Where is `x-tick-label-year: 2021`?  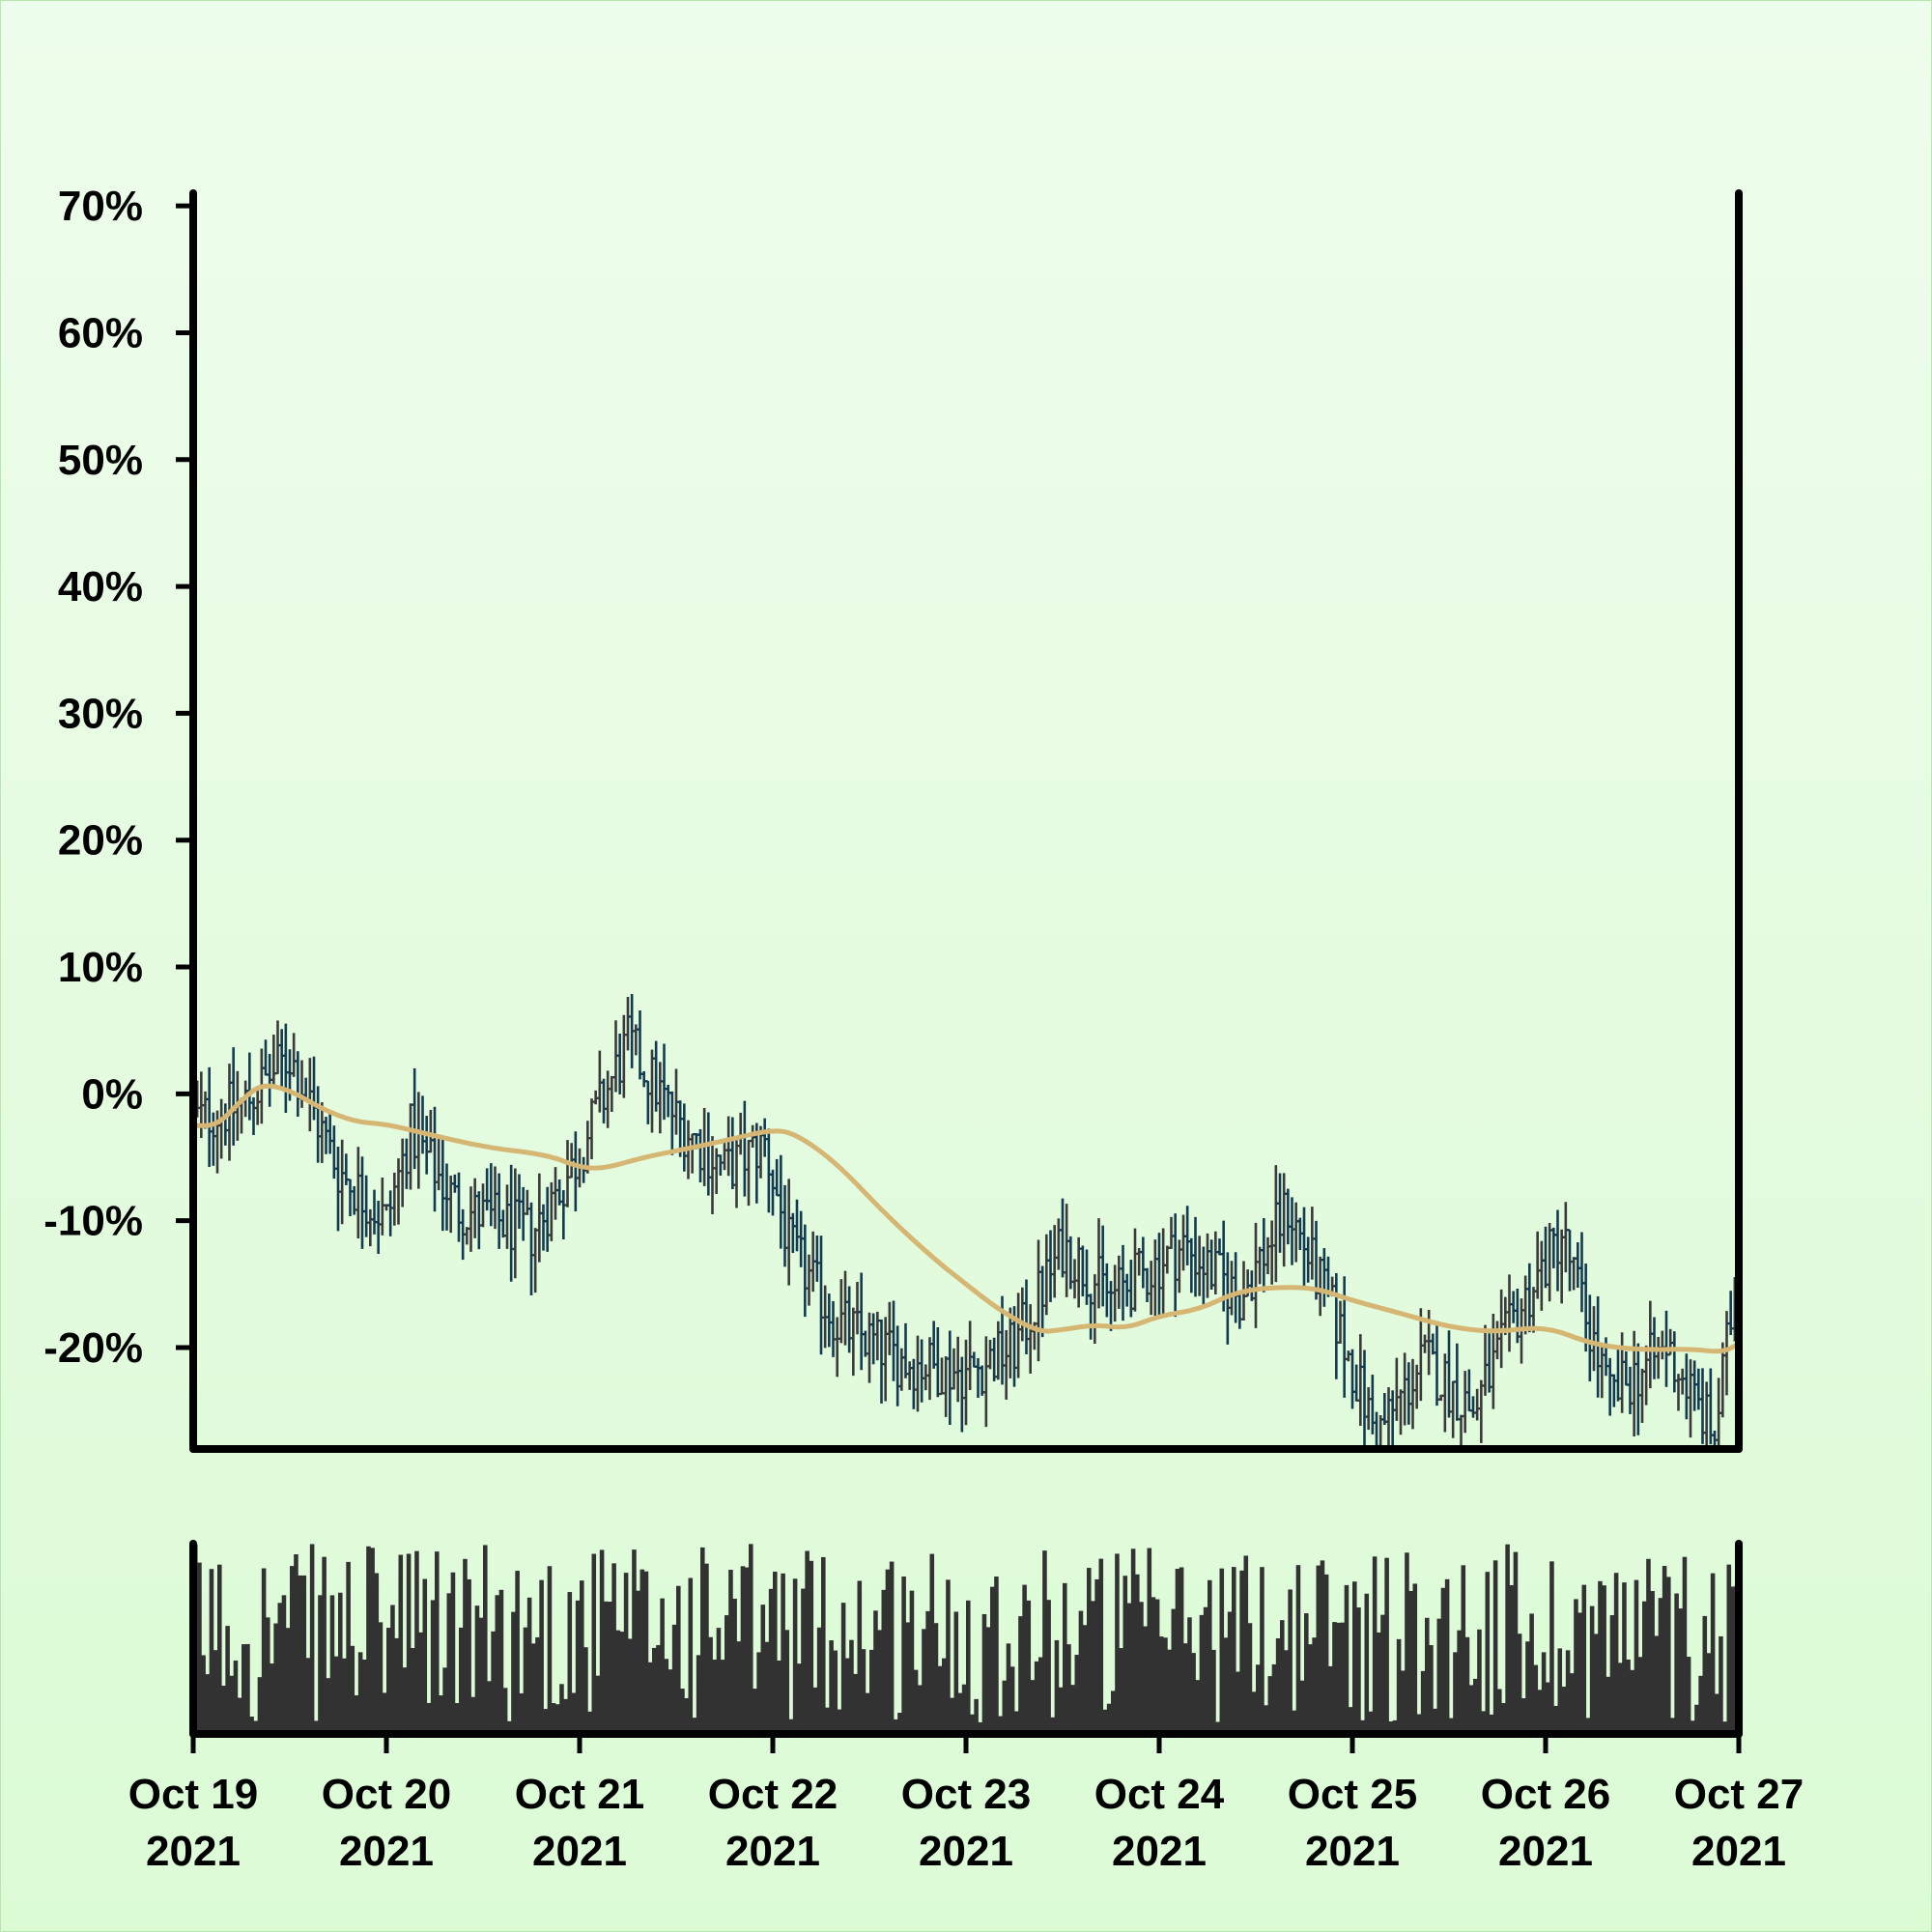
x-tick-label-year: 2021 is located at coordinates (1352, 1851).